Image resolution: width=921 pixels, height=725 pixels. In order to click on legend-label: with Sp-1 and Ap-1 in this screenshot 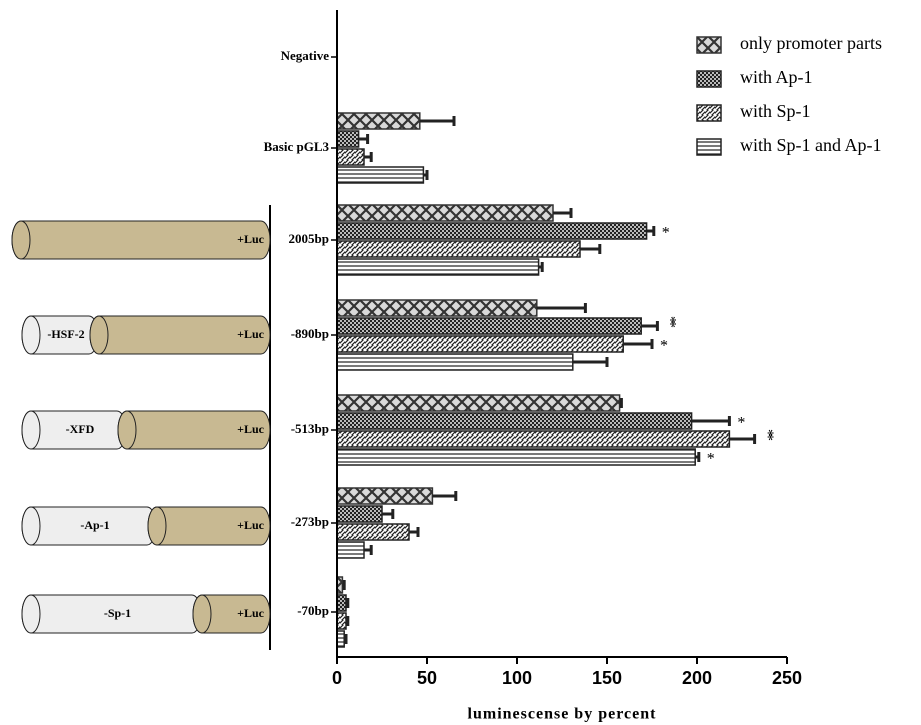, I will do `click(811, 145)`.